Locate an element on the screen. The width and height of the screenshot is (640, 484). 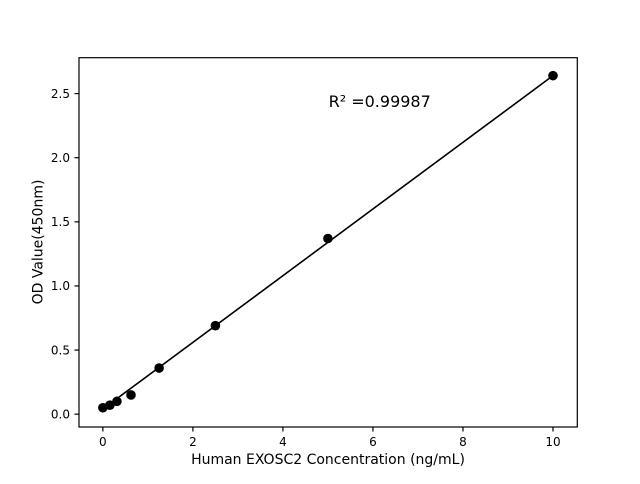
y-tick-label: 0.5 is located at coordinates (60, 350).